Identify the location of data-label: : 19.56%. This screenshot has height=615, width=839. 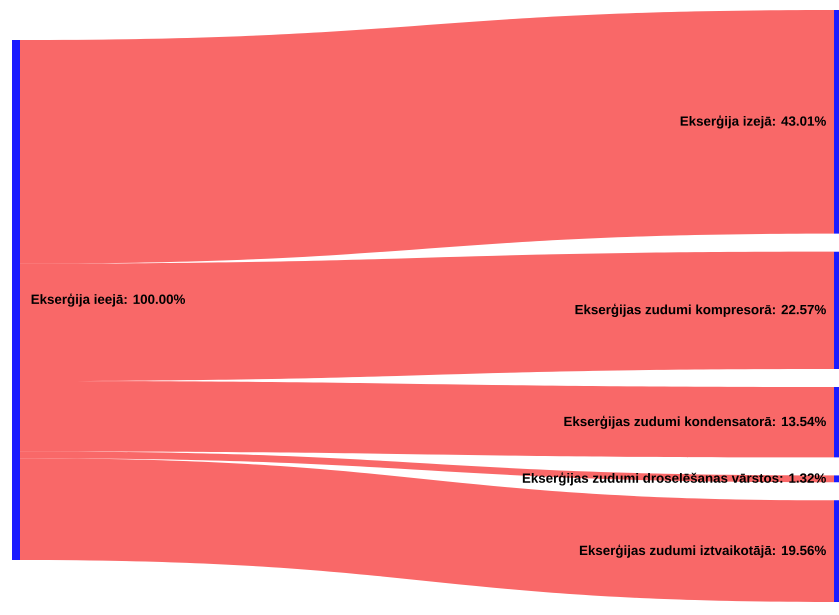
(799, 551).